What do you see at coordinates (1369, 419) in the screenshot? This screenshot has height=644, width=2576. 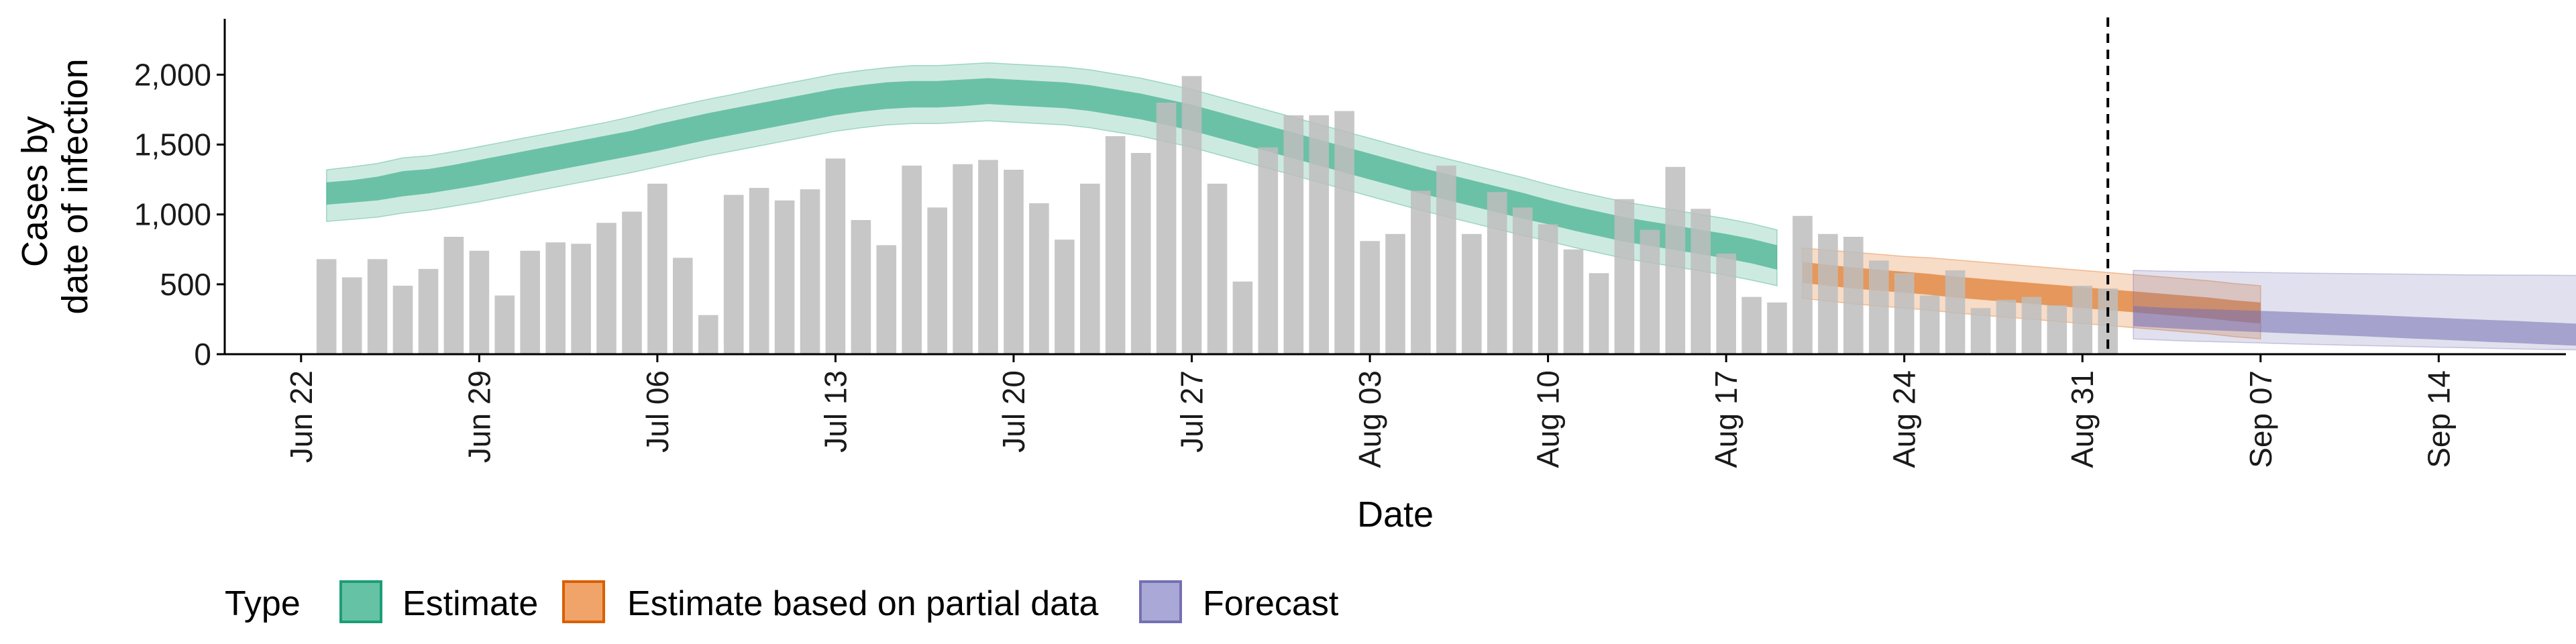 I see `x-tick-label: Aug 03` at bounding box center [1369, 419].